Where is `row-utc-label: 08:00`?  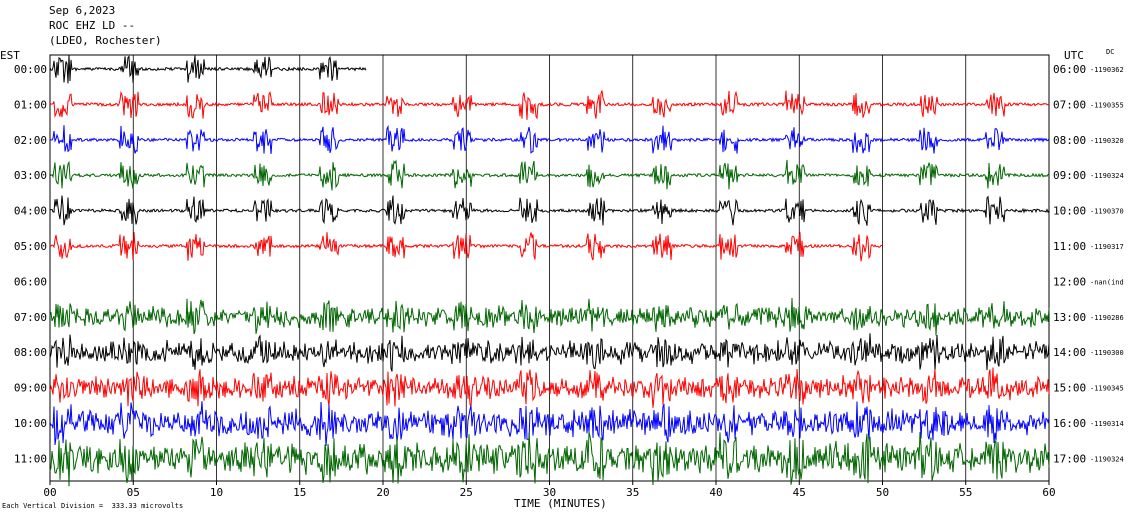 row-utc-label: 08:00 is located at coordinates (1069, 140).